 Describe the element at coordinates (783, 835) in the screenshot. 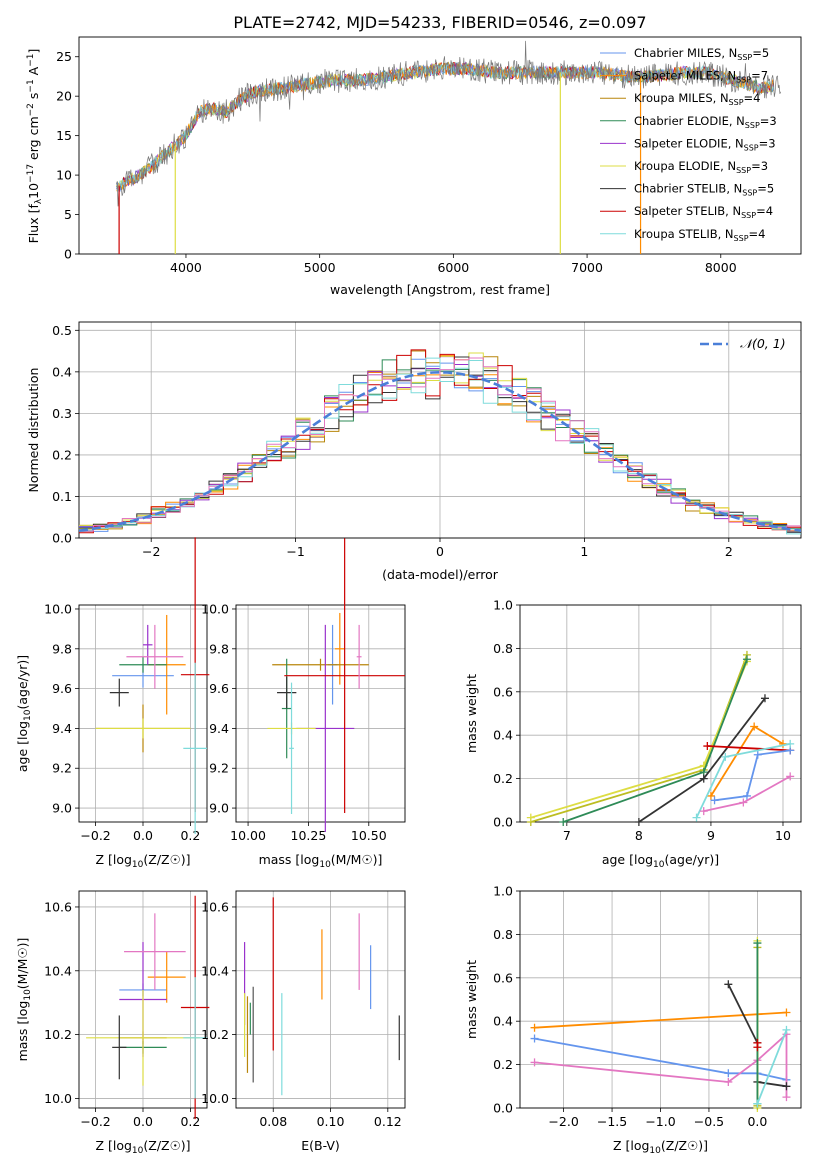

I see `x-tick-label: 10` at that location.